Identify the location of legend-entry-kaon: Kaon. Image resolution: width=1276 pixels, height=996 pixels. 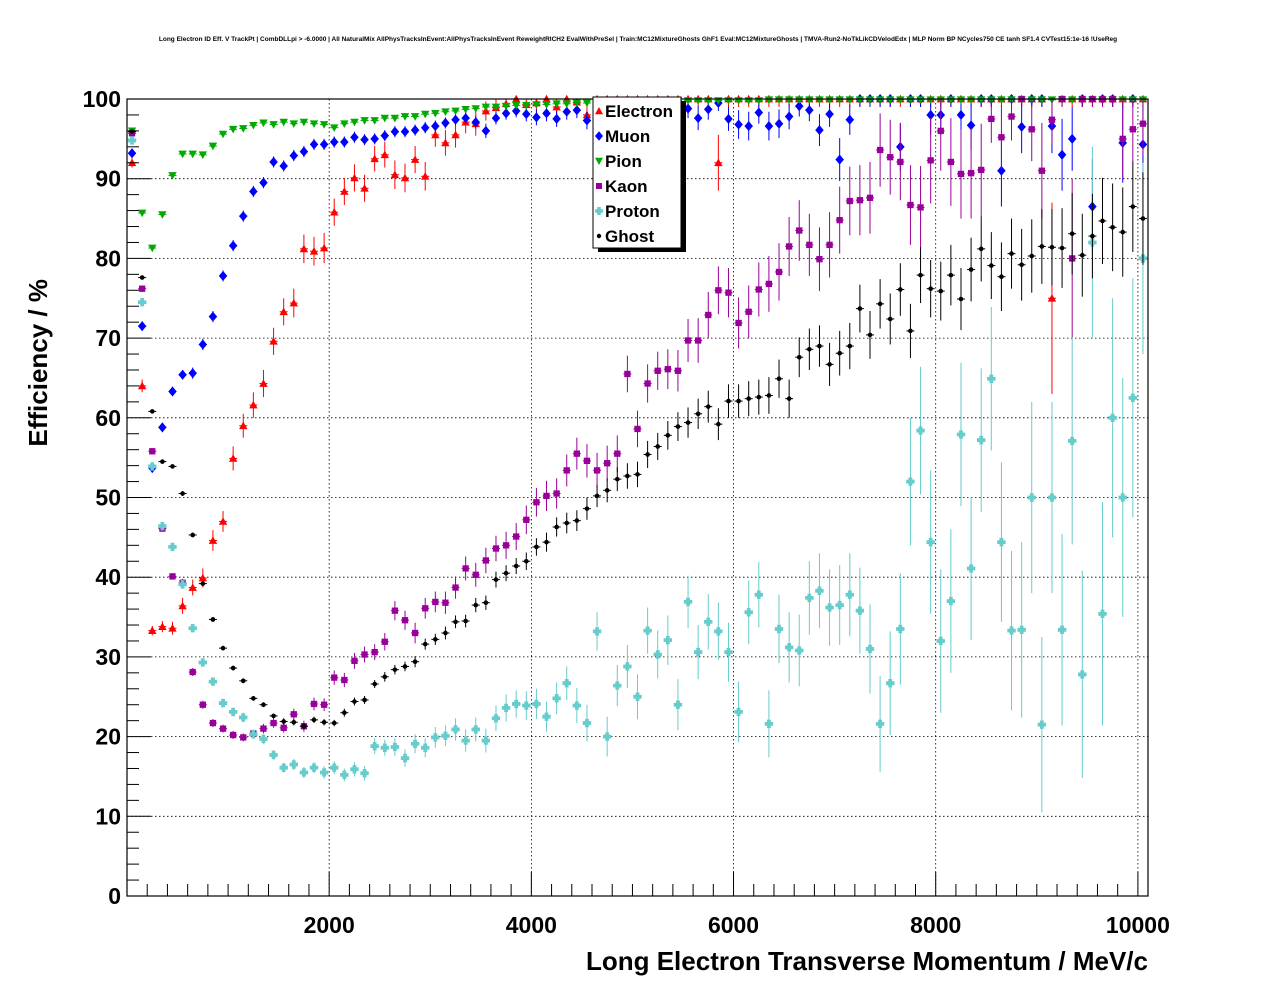
(622, 186).